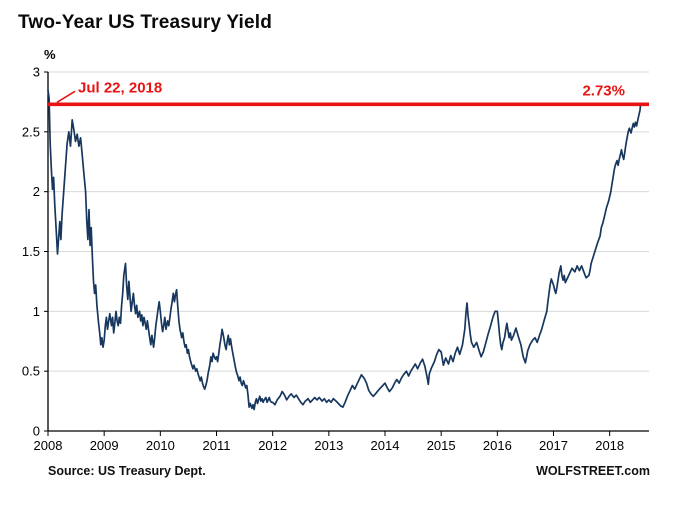 The width and height of the screenshot is (678, 507). What do you see at coordinates (36, 72) in the screenshot?
I see `y-tick-label: 3` at bounding box center [36, 72].